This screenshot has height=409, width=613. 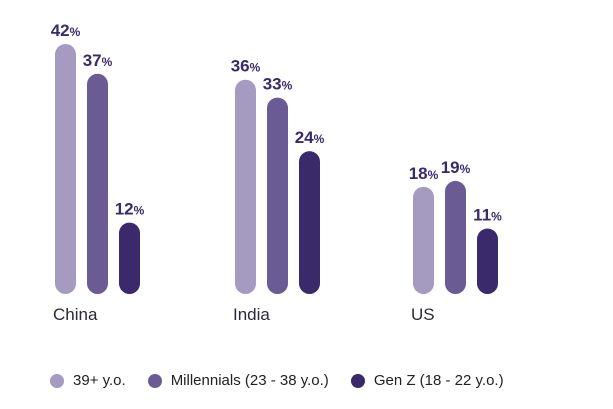 What do you see at coordinates (249, 380) in the screenshot?
I see `legend-label: Millennials (23 - 38 y.o.)` at bounding box center [249, 380].